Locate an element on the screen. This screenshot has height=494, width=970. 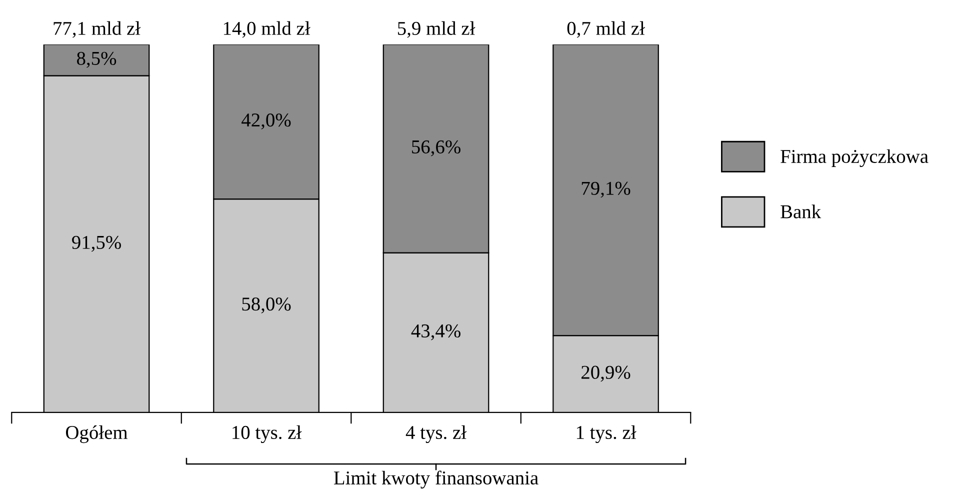
data-label: 56,6% is located at coordinates (436, 148).